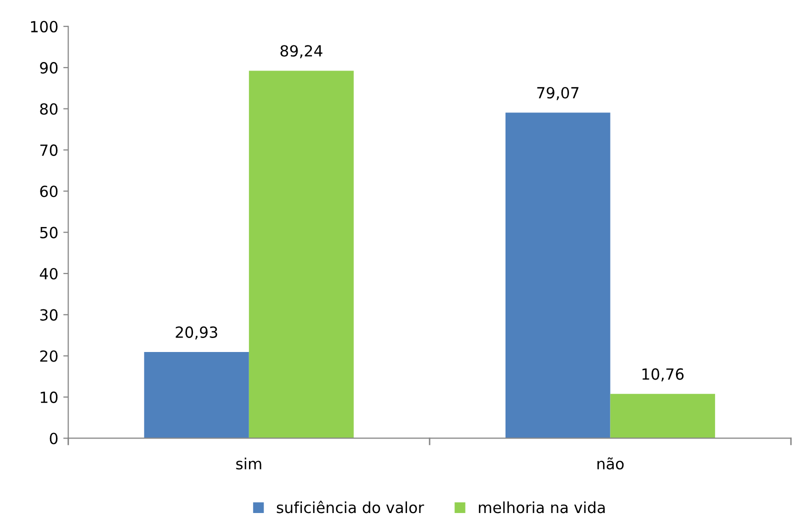 This screenshot has width=803, height=528. I want to click on data-label: 89,24, so click(301, 51).